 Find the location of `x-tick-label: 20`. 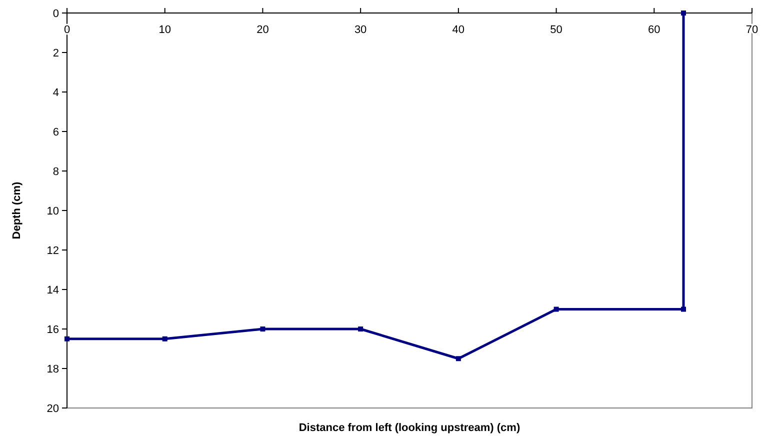

x-tick-label: 20 is located at coordinates (262, 30).